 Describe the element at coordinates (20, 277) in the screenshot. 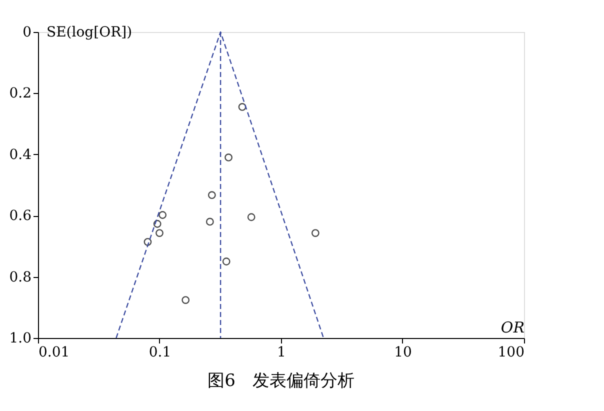

I see `y-tick-label: 0.8` at that location.